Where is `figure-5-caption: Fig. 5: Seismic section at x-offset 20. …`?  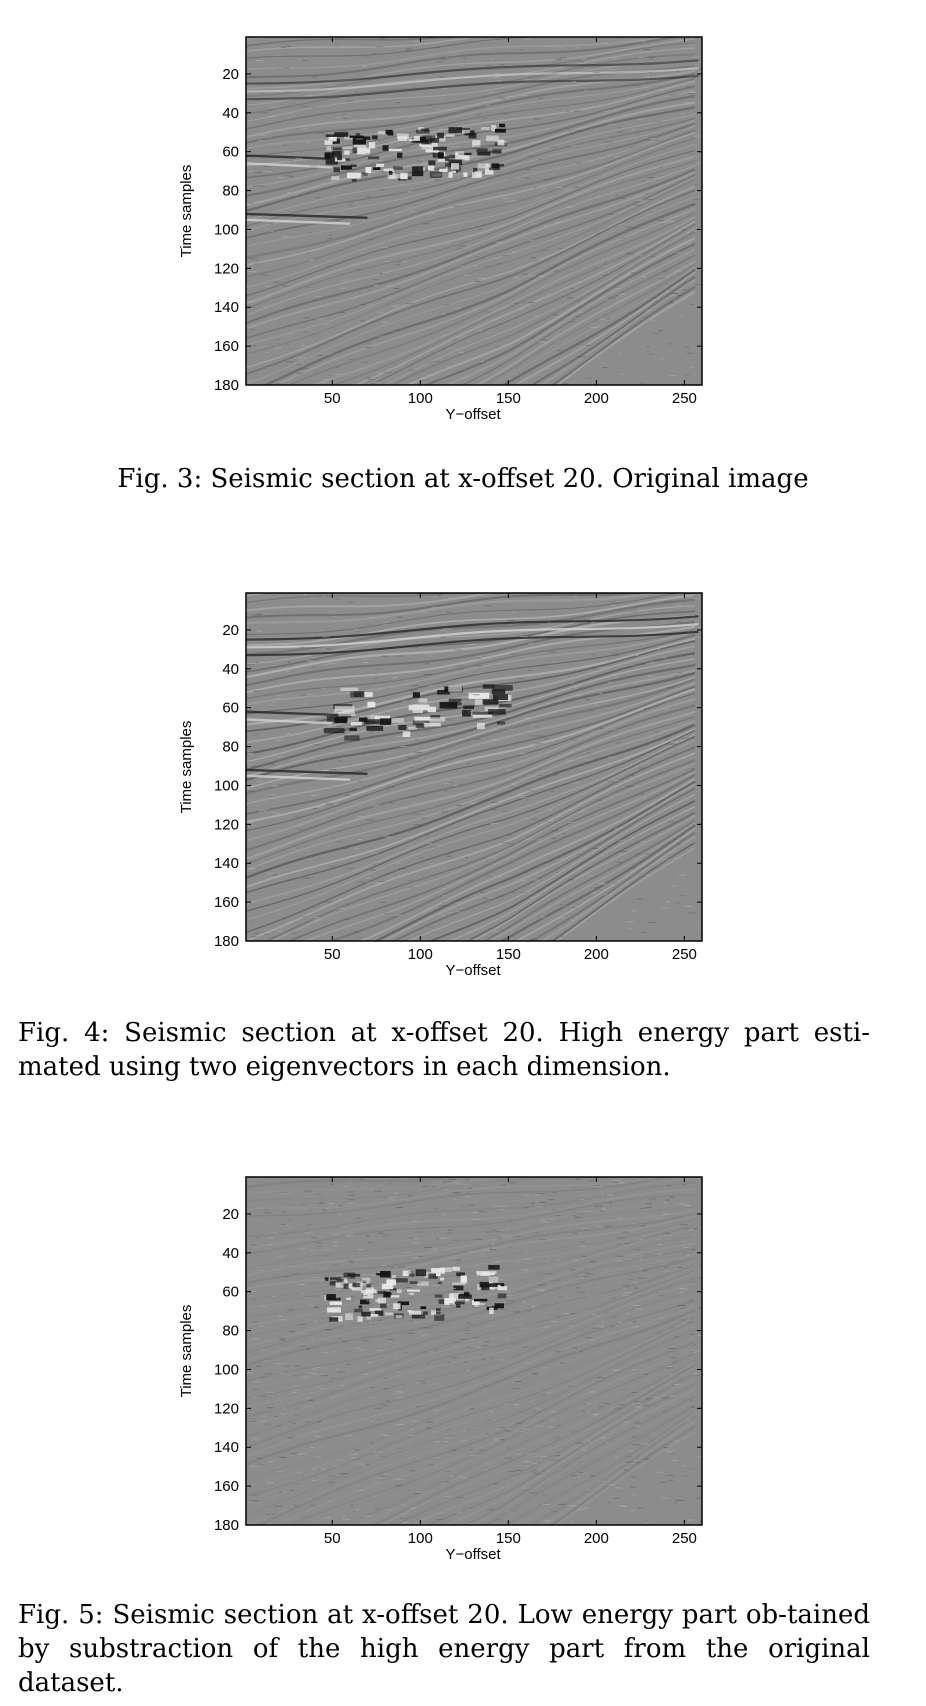
figure-5-caption: Fig. 5: Seismic section at x-offset 20. … is located at coordinates (444, 1649).